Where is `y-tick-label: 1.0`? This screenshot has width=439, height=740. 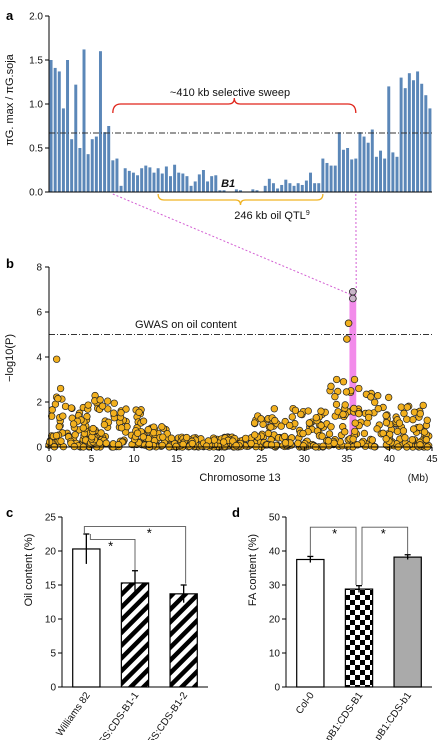
y-tick-label: 1.0 is located at coordinates (36, 105).